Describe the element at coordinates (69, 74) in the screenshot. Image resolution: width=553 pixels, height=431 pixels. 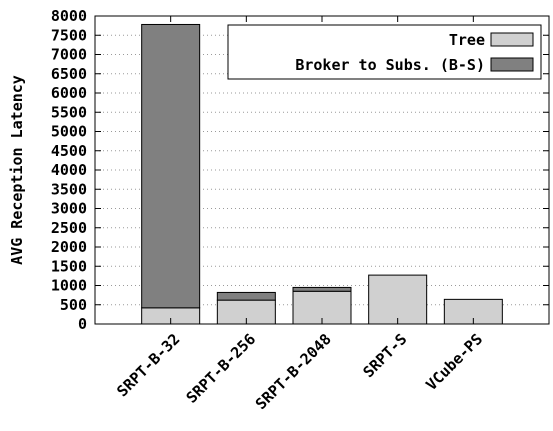
I see `y-tick-label-6500: 6500` at that location.